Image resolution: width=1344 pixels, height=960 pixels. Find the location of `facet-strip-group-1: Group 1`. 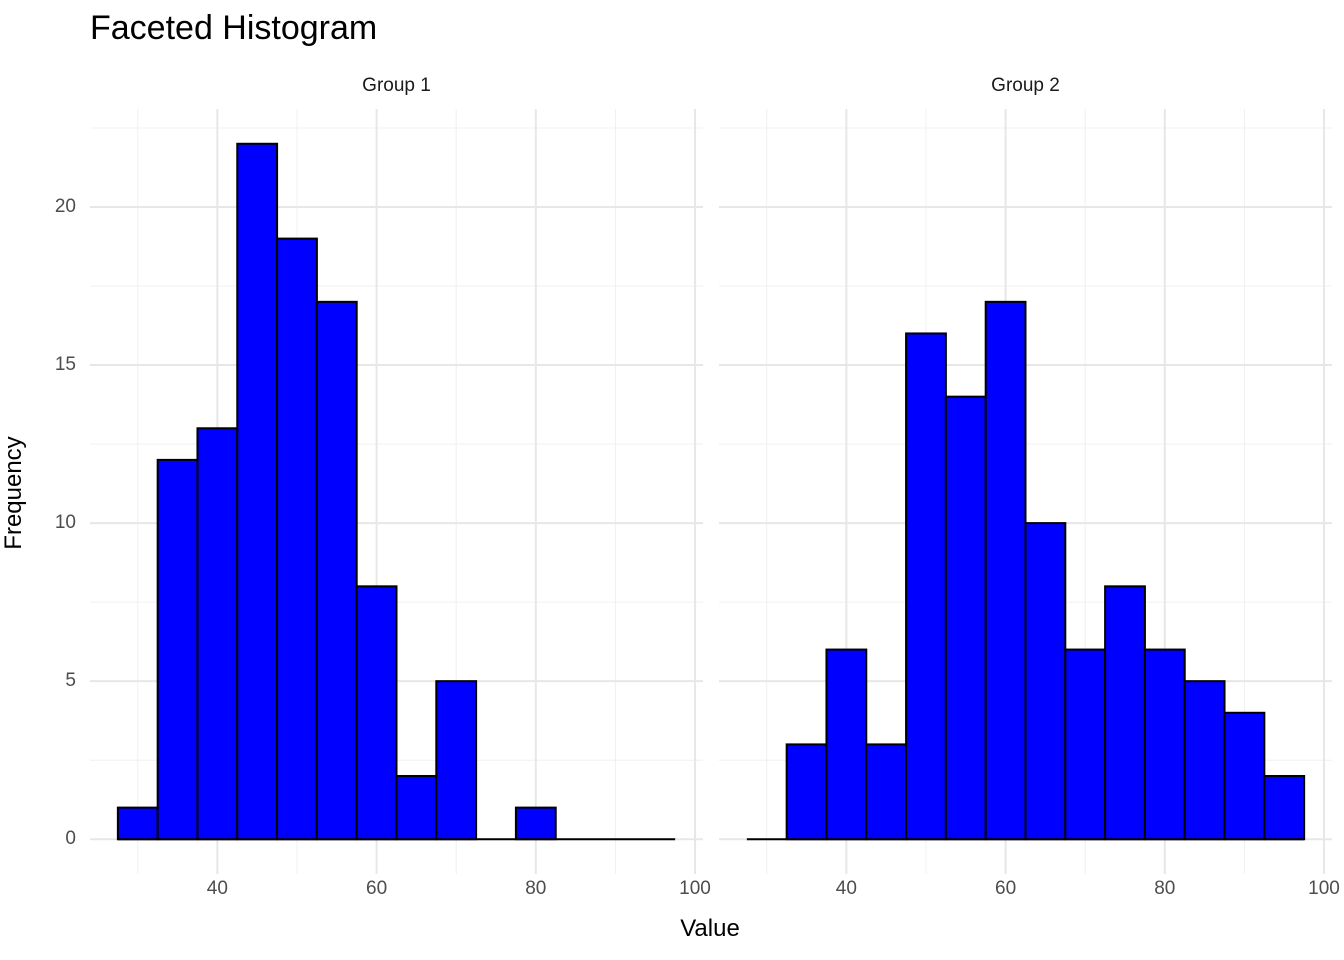

facet-strip-group-1: Group 1 is located at coordinates (396, 85).